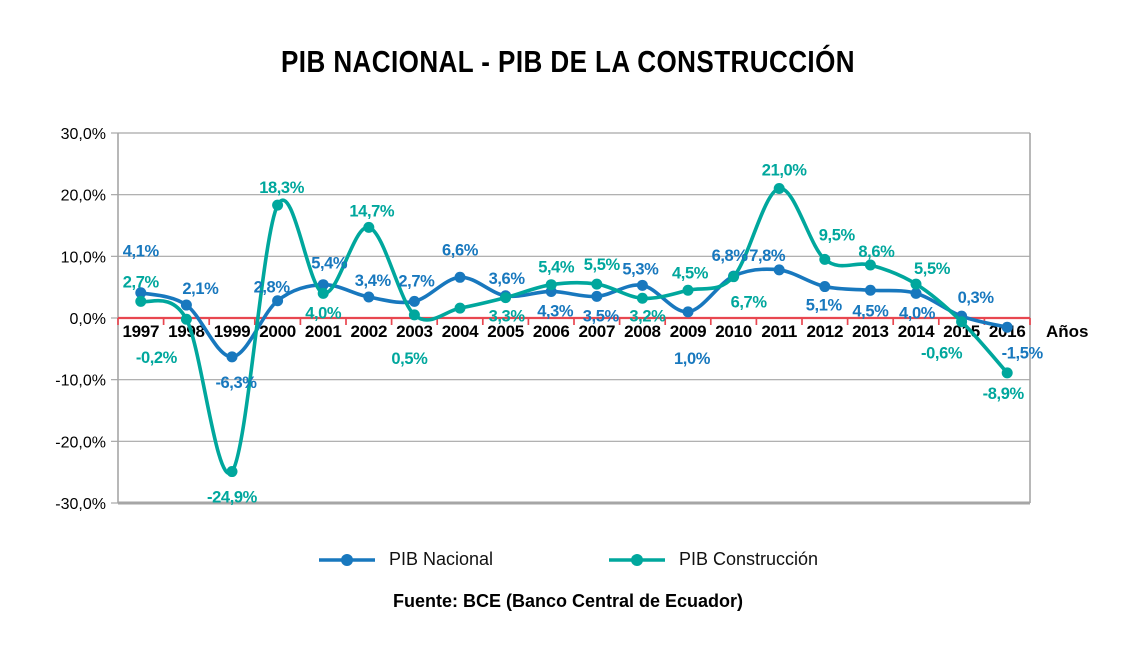 This screenshot has height=660, width=1136. Describe the element at coordinates (749, 303) in the screenshot. I see `data-point-label-pib-construccion: 6,7%` at that location.